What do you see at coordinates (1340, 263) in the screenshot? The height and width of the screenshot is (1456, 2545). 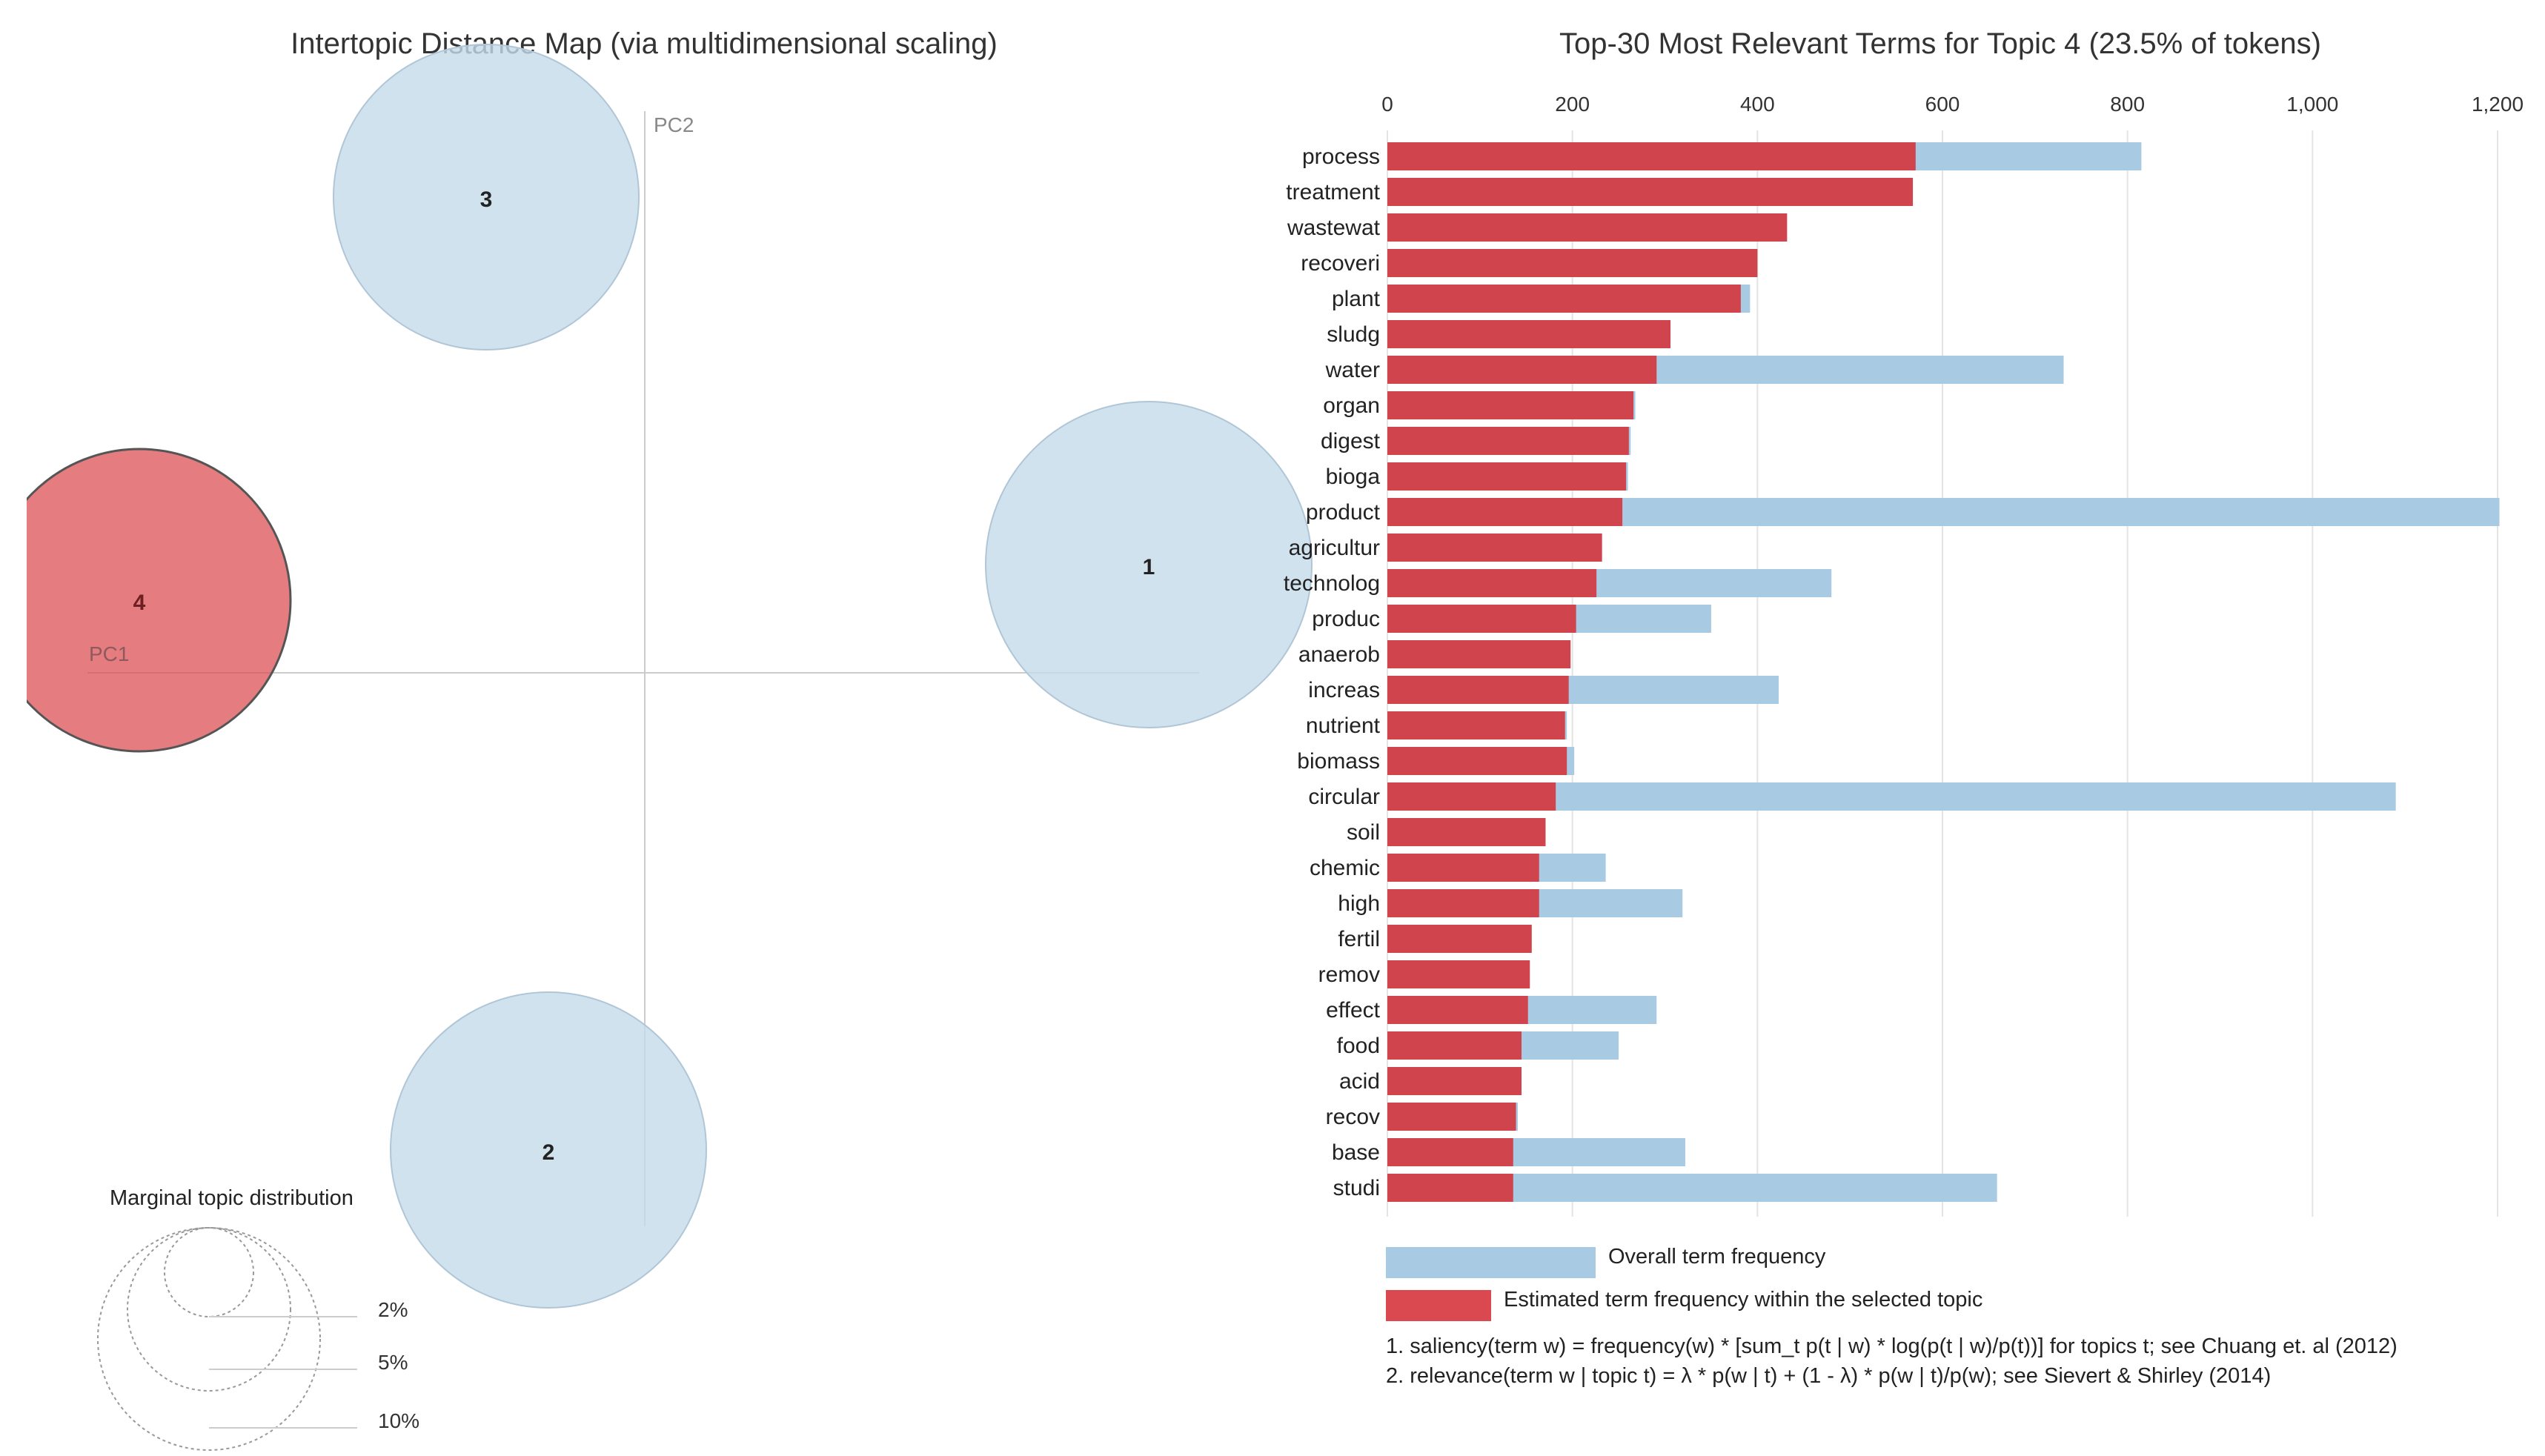 I see `term-label: recoveri` at bounding box center [1340, 263].